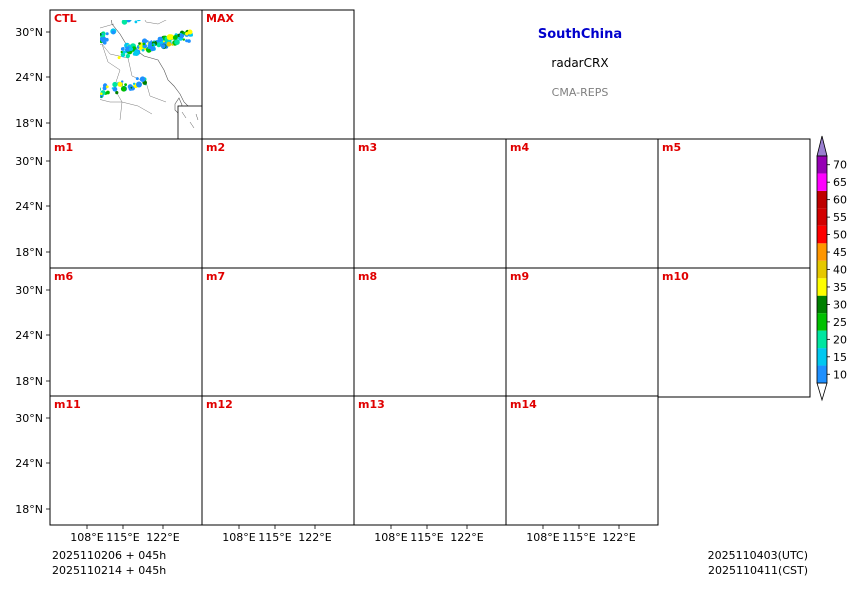  Describe the element at coordinates (215, 147) in the screenshot. I see `panel-label: m2` at that location.